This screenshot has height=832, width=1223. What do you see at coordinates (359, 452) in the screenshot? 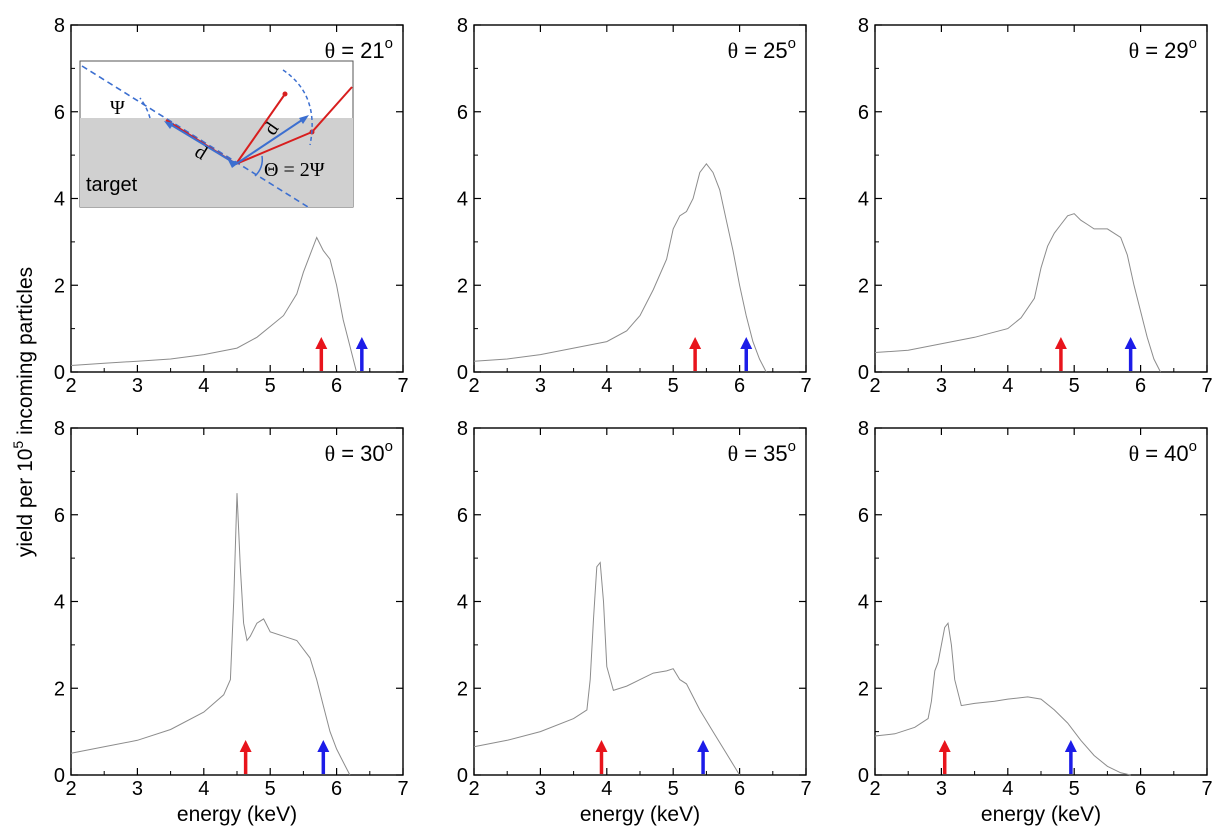
I see `angle-annotation: θ = 30o` at bounding box center [359, 452].